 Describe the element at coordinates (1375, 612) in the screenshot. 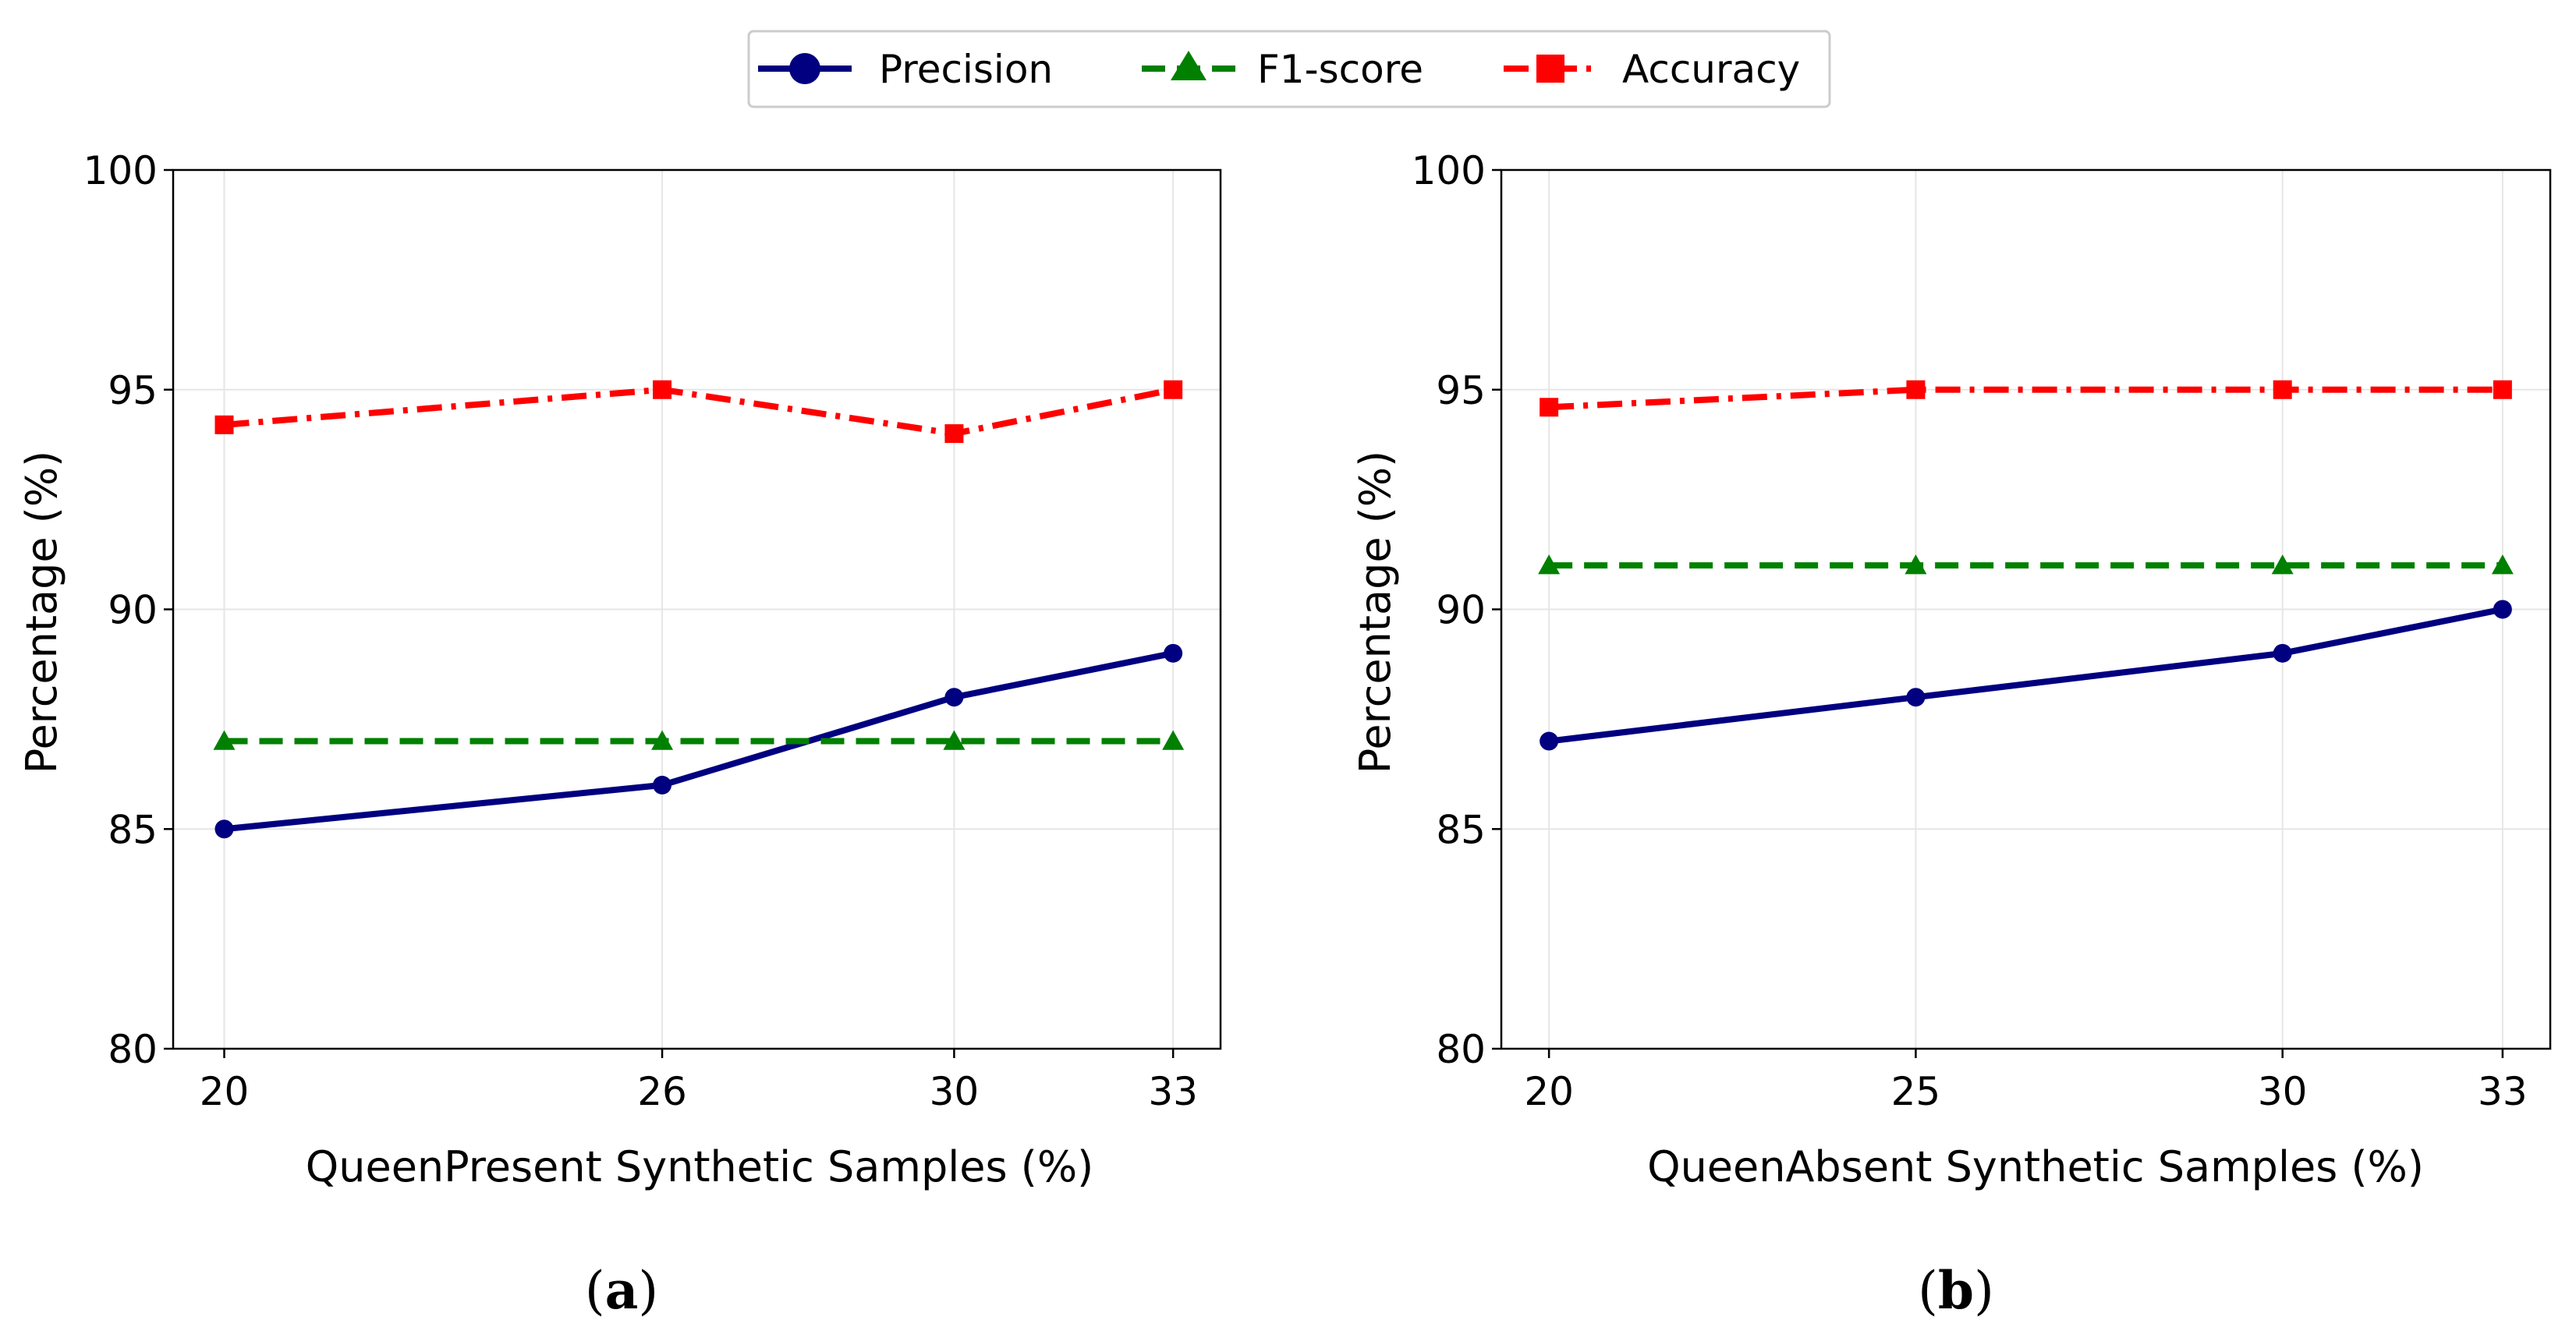

I see `panel-b-y-axis-label: Percentage (%)` at that location.